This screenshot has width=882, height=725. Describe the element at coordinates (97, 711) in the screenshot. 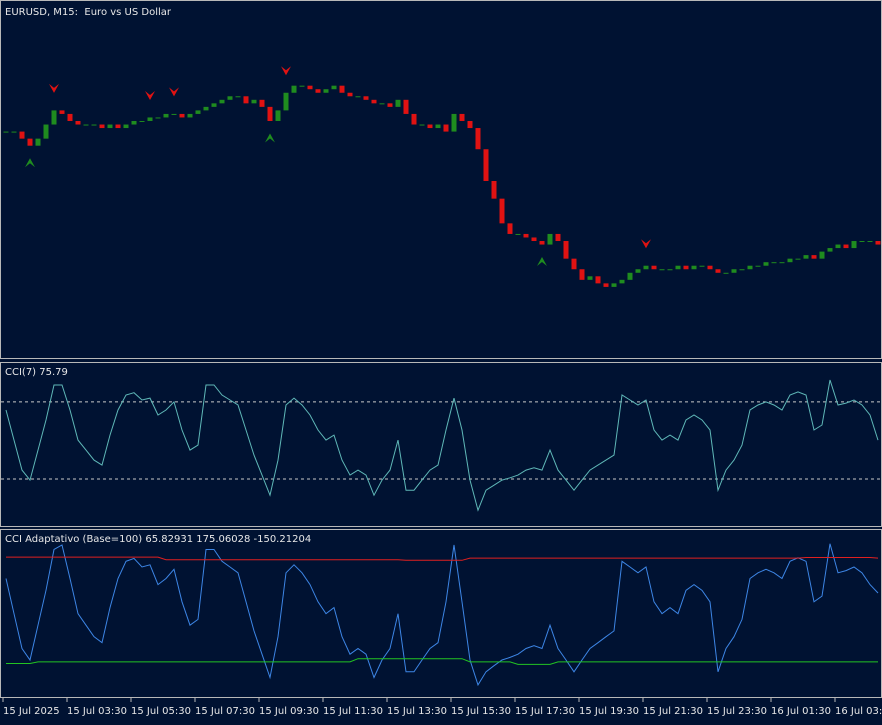

I see `time-label: 15 Jul 03:30` at that location.